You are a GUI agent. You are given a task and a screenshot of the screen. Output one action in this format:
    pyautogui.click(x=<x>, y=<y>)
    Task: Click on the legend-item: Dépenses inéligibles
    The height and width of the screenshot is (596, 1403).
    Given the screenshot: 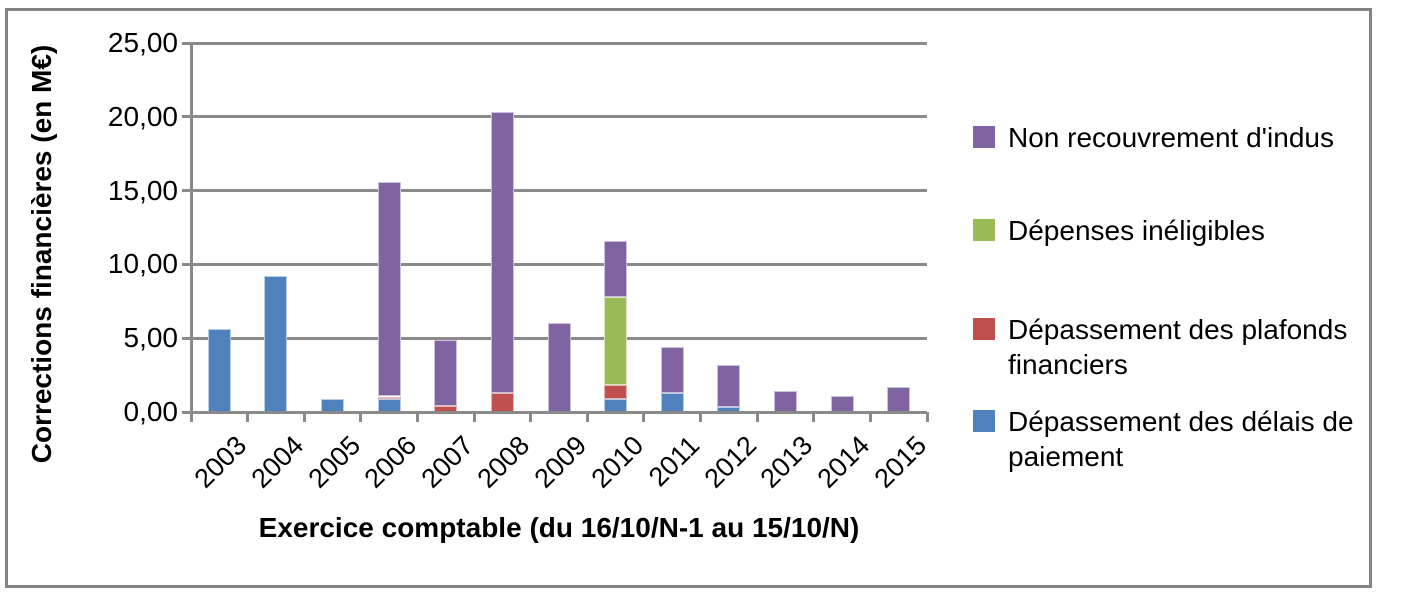 What is the action you would take?
    pyautogui.click(x=1188, y=230)
    